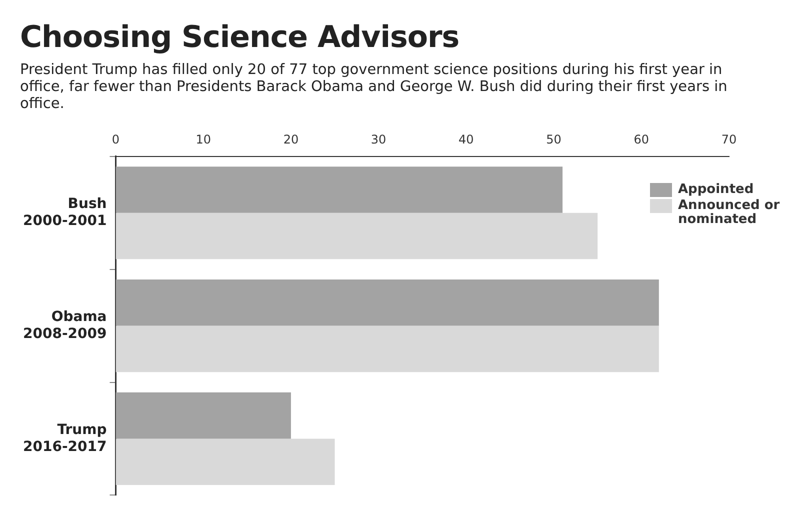  Describe the element at coordinates (378, 139) in the screenshot. I see `x-tick-label: 30` at that location.